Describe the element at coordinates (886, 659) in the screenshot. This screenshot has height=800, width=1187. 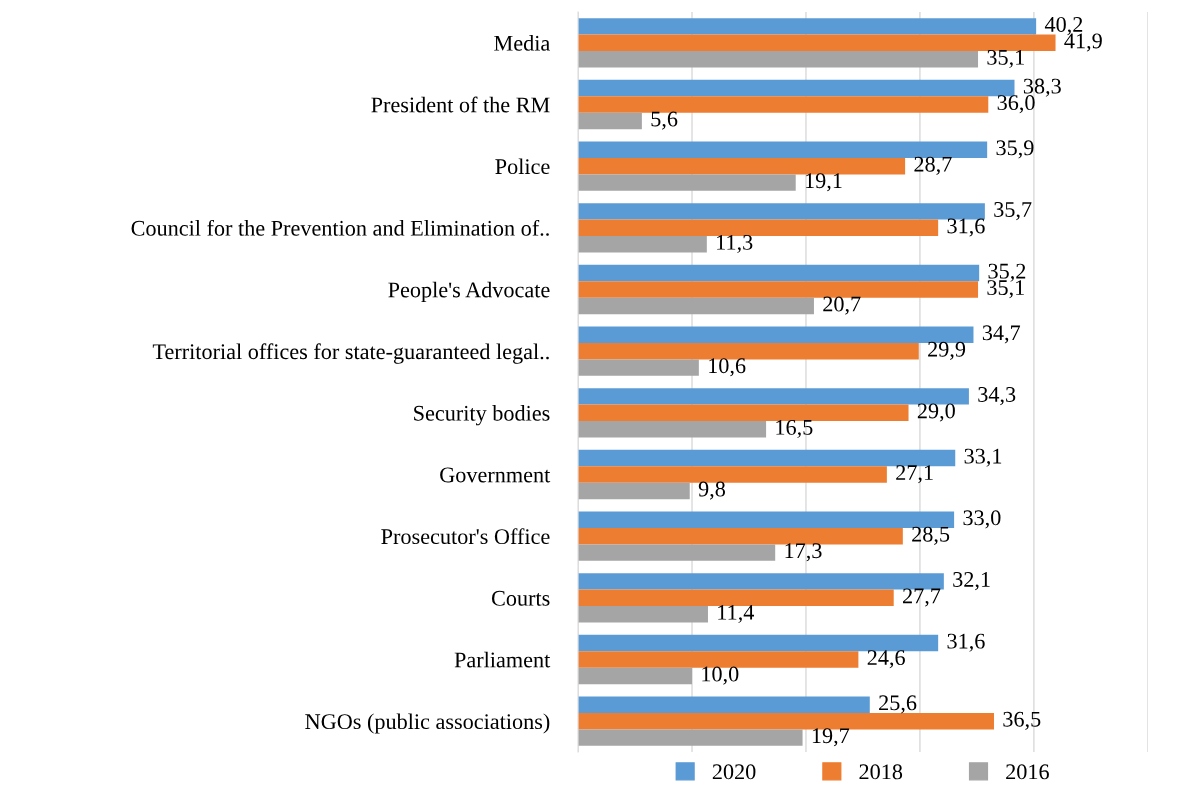
I see `data-label: 24,6` at that location.